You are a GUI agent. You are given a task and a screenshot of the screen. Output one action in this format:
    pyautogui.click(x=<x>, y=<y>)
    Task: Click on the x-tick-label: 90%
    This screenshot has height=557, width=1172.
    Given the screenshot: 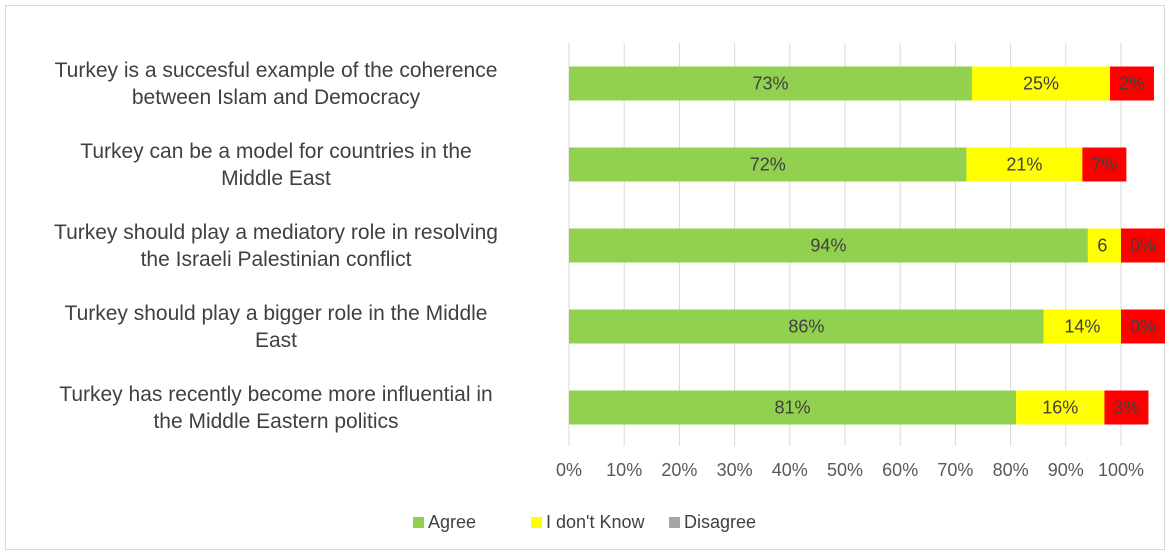 What is the action you would take?
    pyautogui.click(x=1066, y=470)
    